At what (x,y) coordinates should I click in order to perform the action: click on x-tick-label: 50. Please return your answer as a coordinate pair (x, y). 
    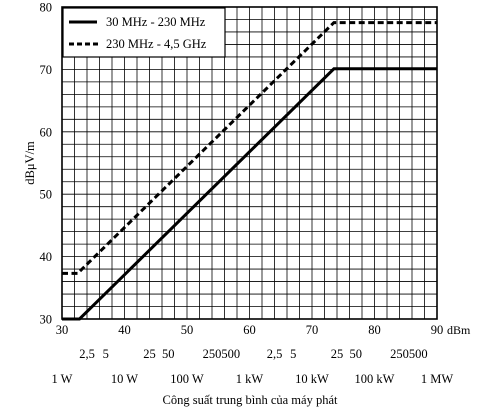
    Looking at the image, I should click on (187, 330).